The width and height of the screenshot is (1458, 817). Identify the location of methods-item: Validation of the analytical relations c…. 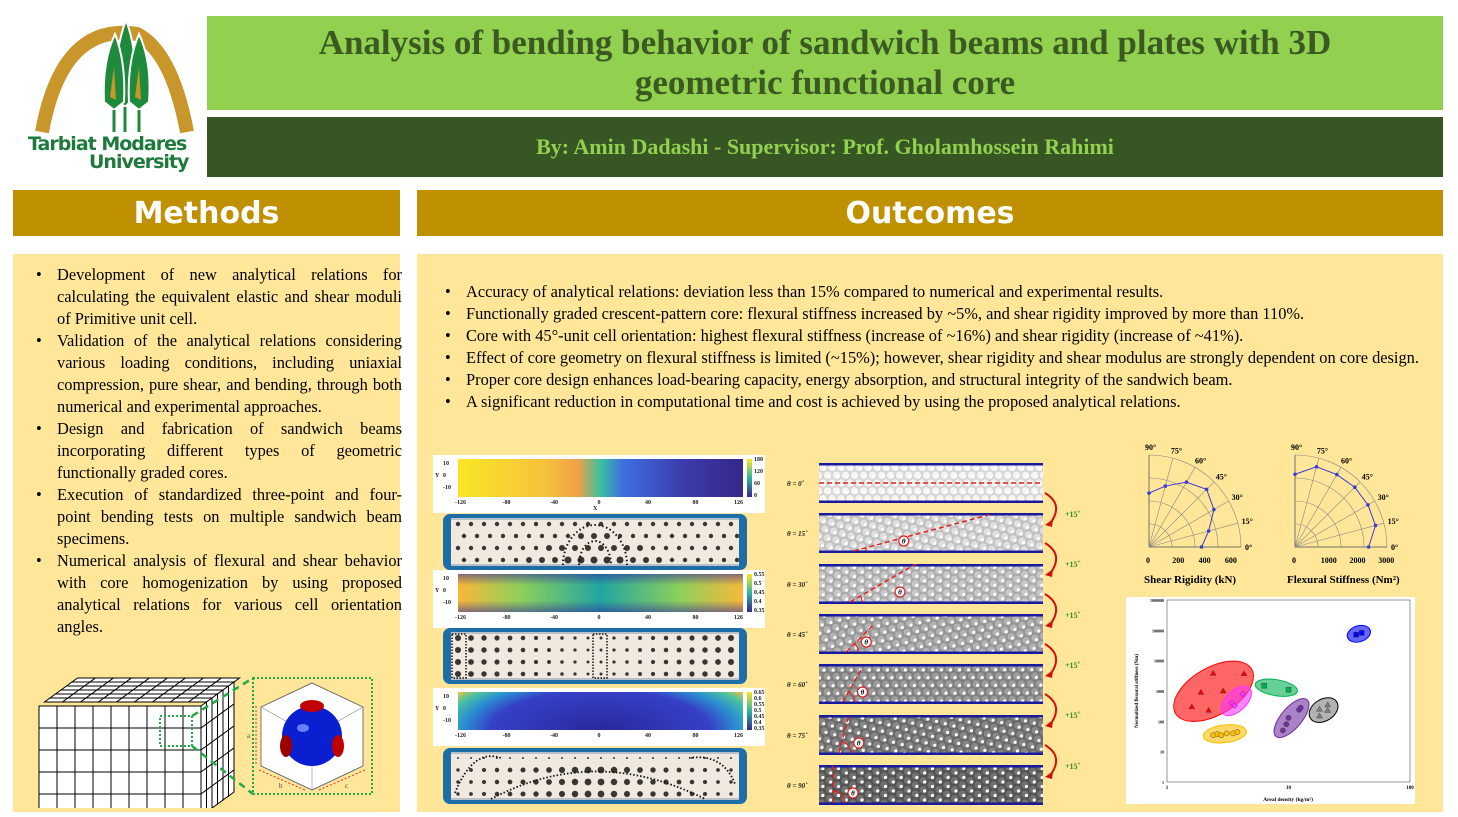
(214, 374).